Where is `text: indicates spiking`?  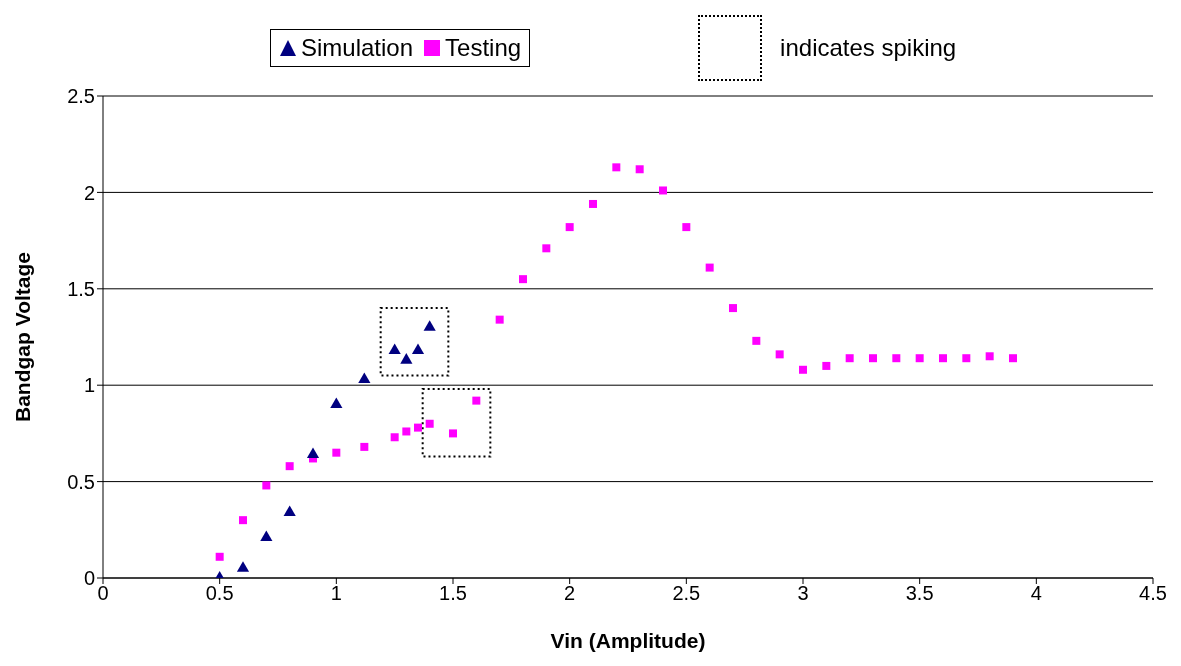
text: indicates spiking is located at coordinates (868, 48).